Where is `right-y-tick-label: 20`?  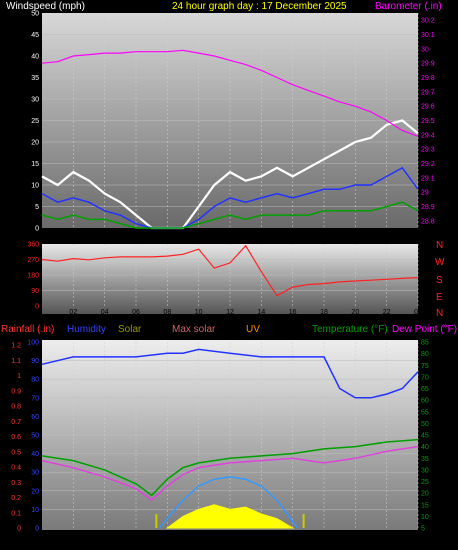 right-y-tick-label: 20 is located at coordinates (425, 494).